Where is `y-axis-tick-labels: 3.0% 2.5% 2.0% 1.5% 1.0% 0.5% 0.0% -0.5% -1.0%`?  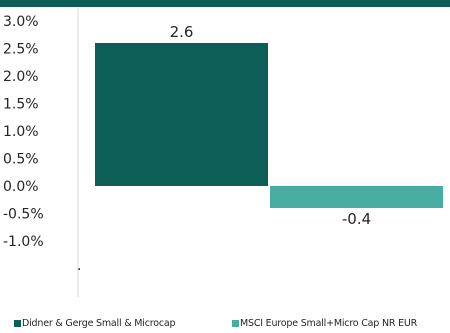
y-axis-tick-labels: 3.0% 2.5% 2.0% 1.5% 1.0% 0.5% 0.0% -0.5% -1.0% is located at coordinates (23, 132).